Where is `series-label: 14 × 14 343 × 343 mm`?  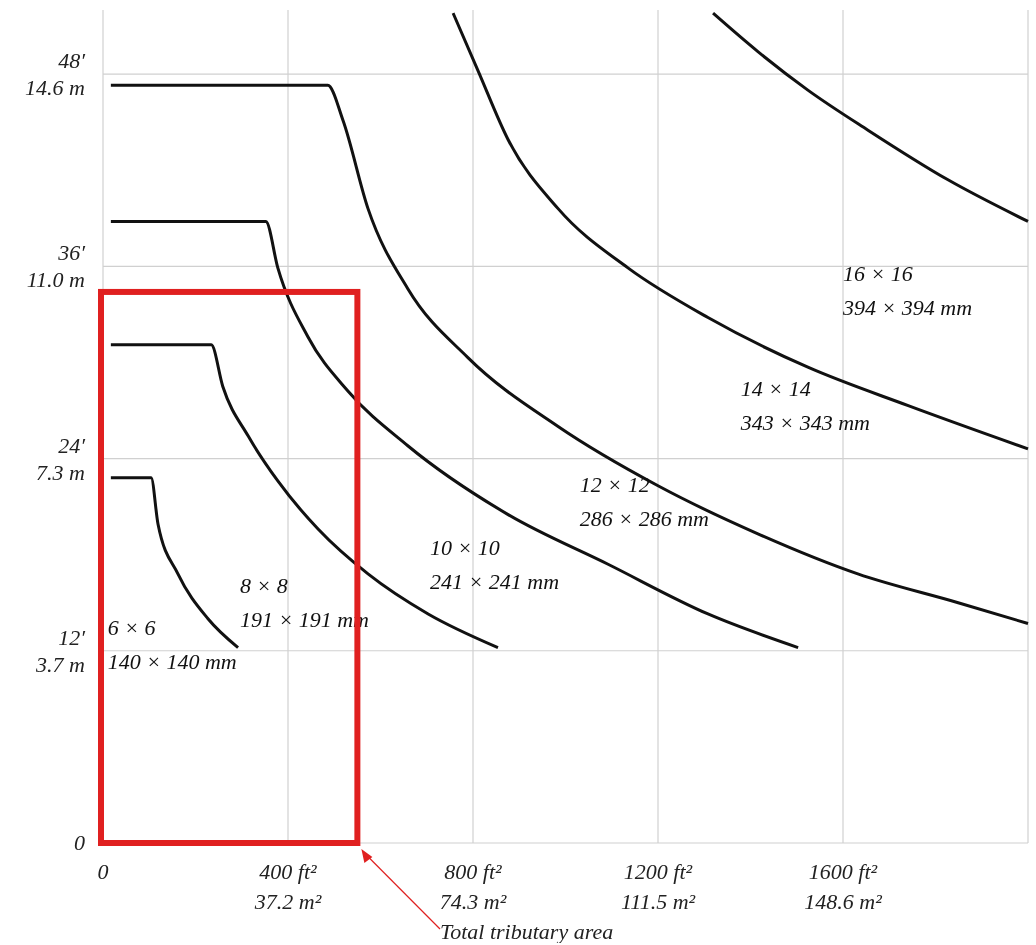
series-label: 14 × 14 343 × 343 mm is located at coordinates (804, 406).